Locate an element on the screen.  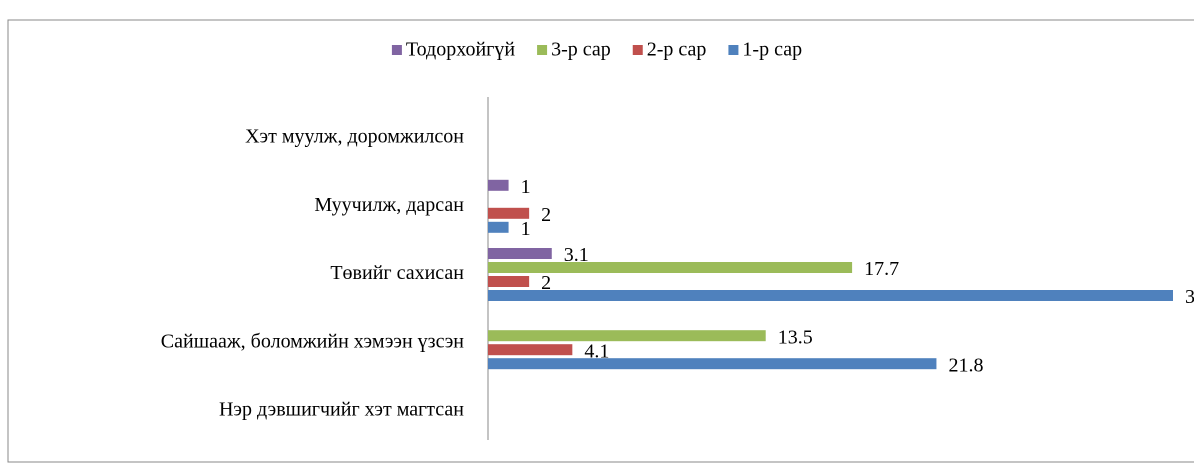
category-label: Төвийг сахисан is located at coordinates (397, 273).